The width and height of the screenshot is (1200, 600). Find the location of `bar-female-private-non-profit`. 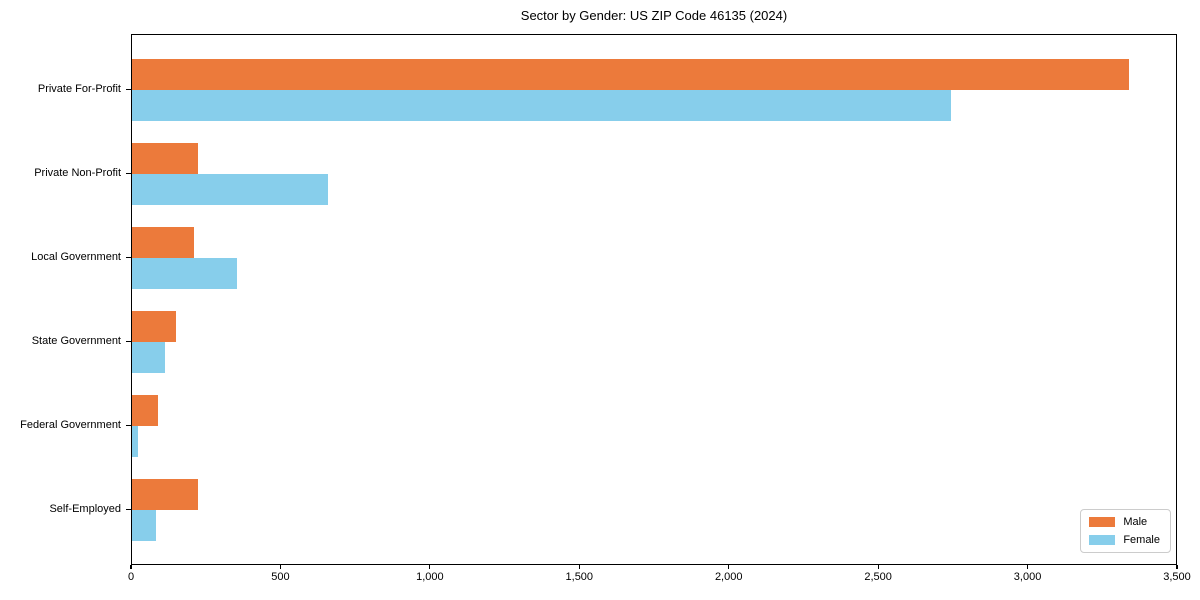

bar-female-private-non-profit is located at coordinates (230, 189).